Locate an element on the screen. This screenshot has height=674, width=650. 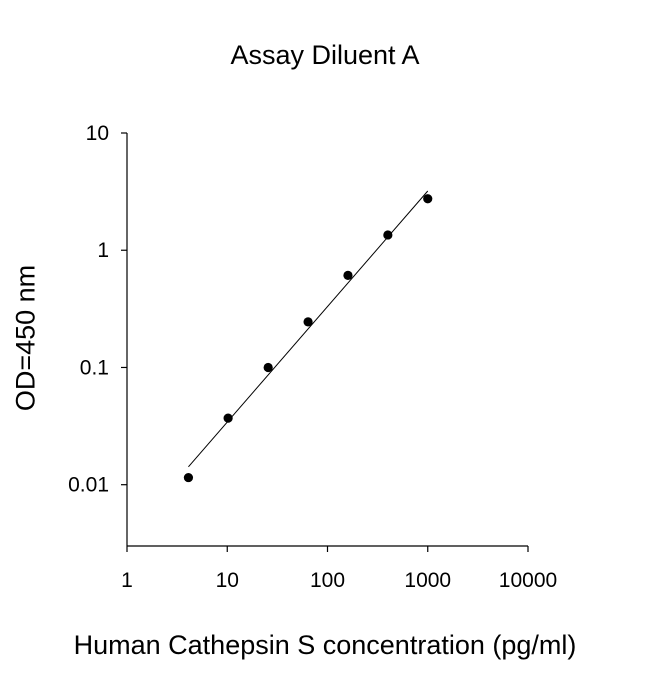
x-tick-label: 10000 is located at coordinates (528, 580).